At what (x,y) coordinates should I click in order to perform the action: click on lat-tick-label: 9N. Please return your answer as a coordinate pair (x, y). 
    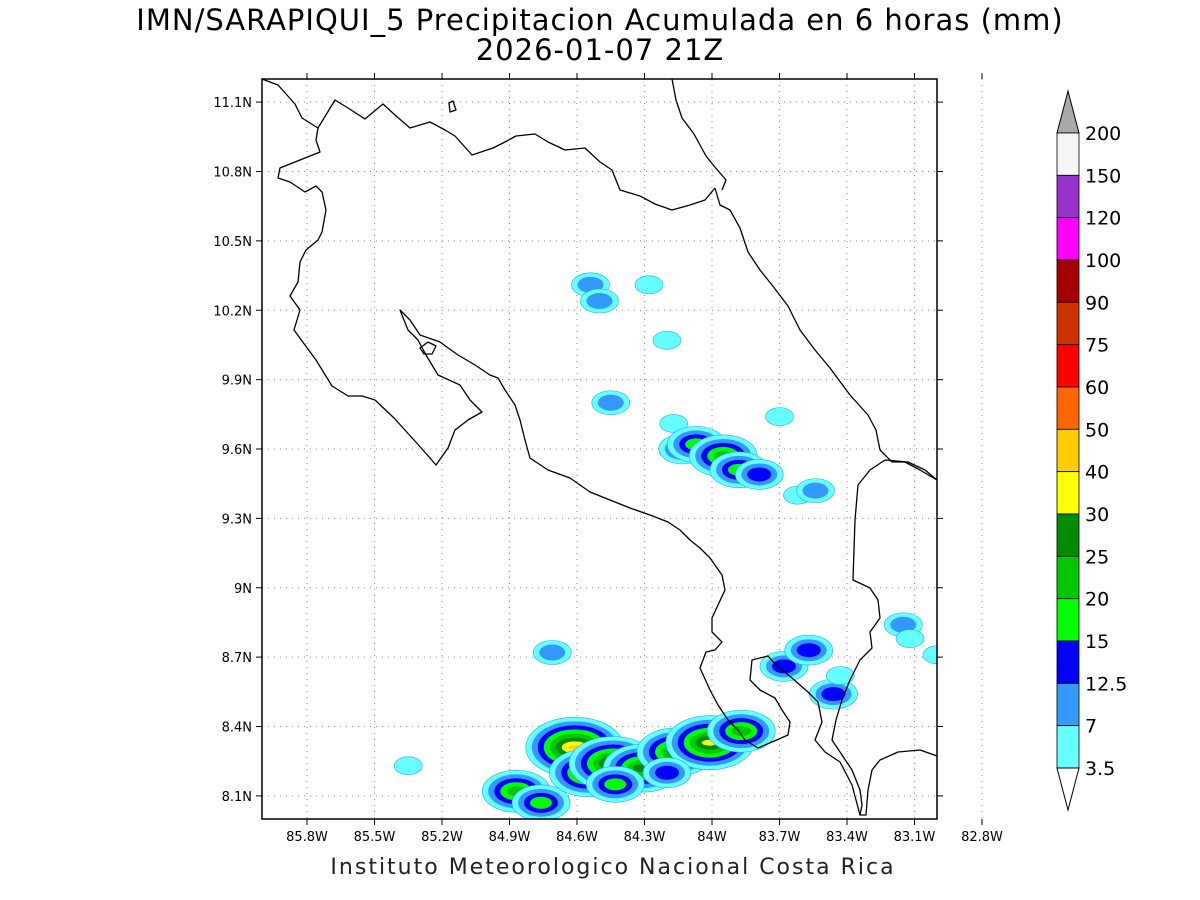
    Looking at the image, I should click on (243, 589).